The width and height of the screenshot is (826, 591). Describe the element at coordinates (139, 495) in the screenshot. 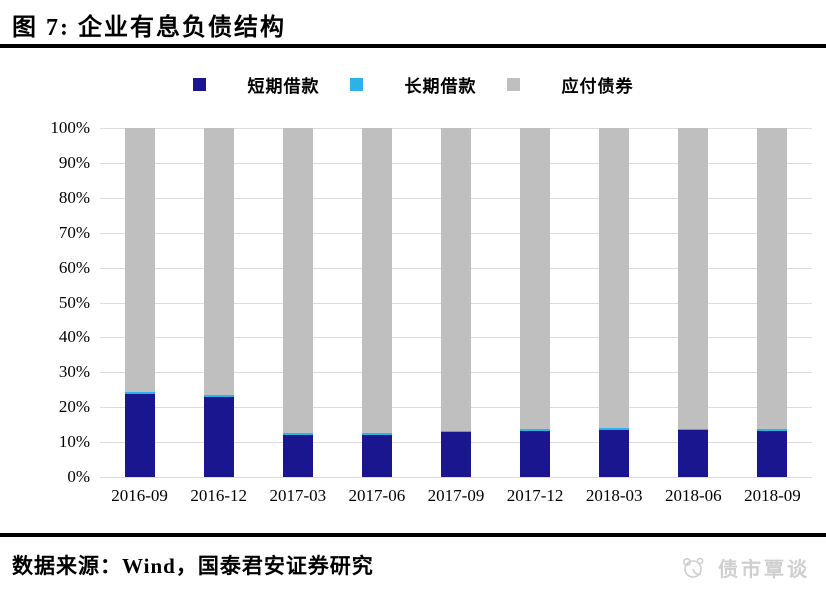

I see `x-tick-label: 2016-09` at that location.